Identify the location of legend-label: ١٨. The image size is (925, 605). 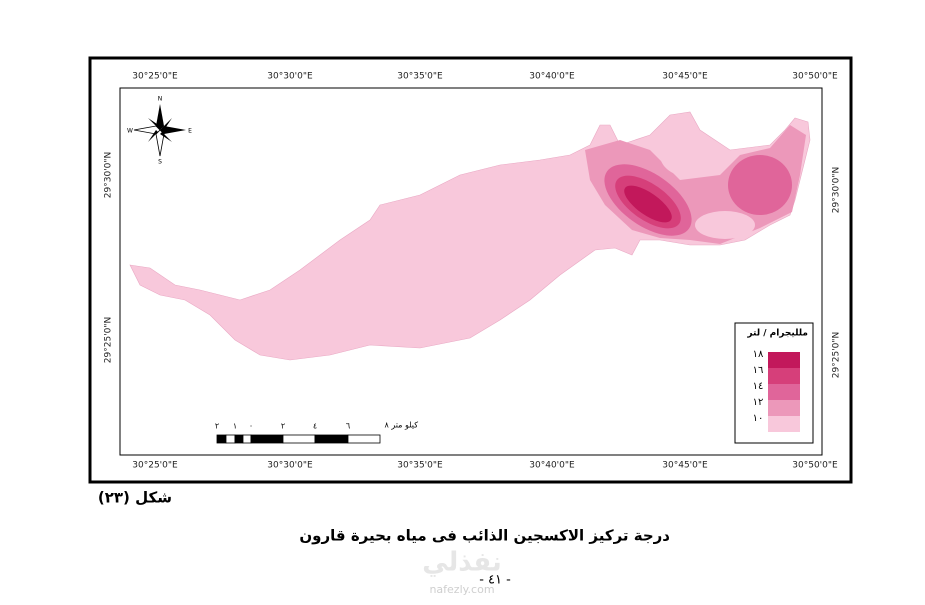
(758, 354).